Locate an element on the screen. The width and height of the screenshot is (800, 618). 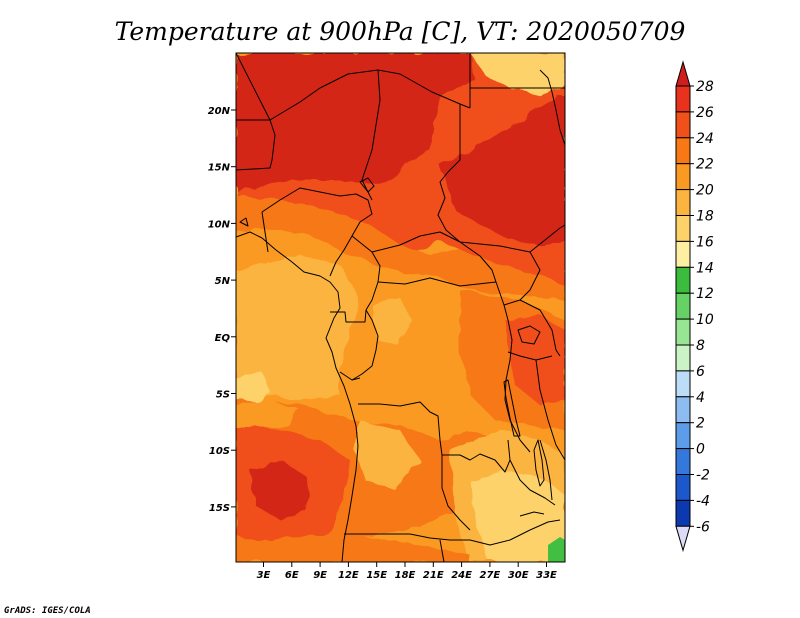
colorbar-under-arrow is located at coordinates (683, 539).